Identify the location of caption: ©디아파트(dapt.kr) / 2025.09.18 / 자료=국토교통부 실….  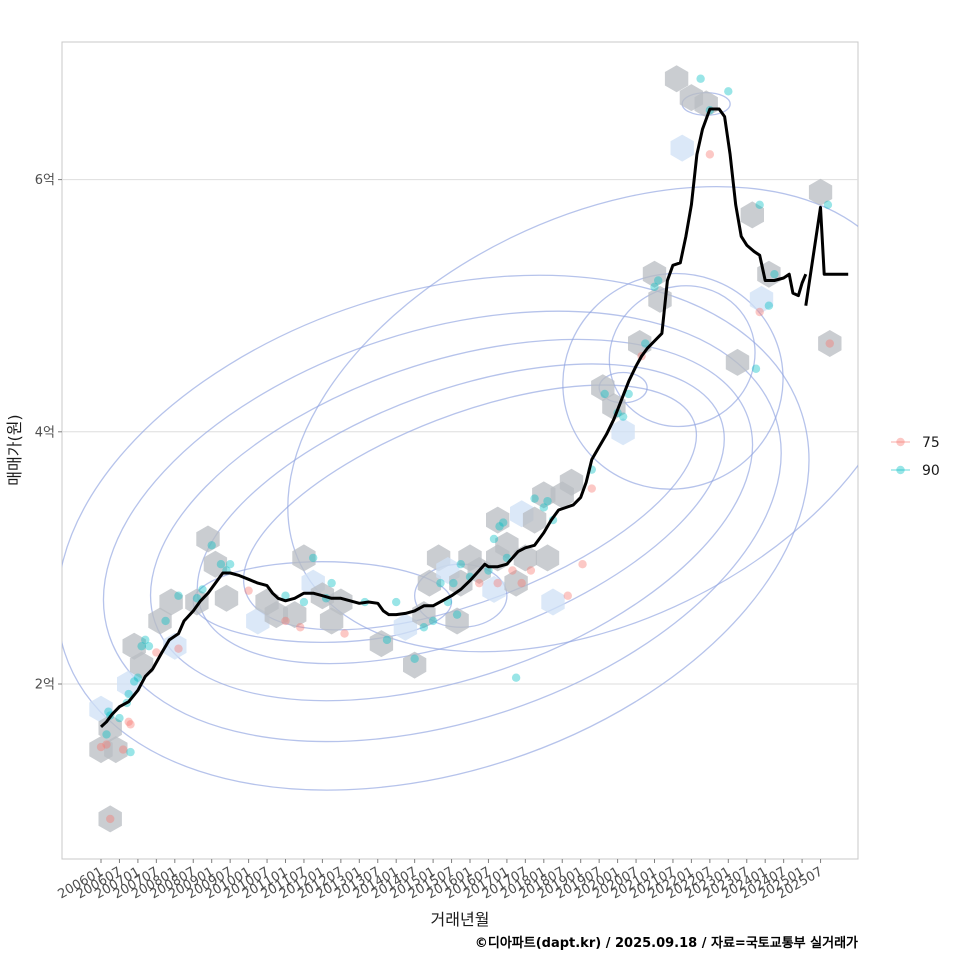
(666, 943).